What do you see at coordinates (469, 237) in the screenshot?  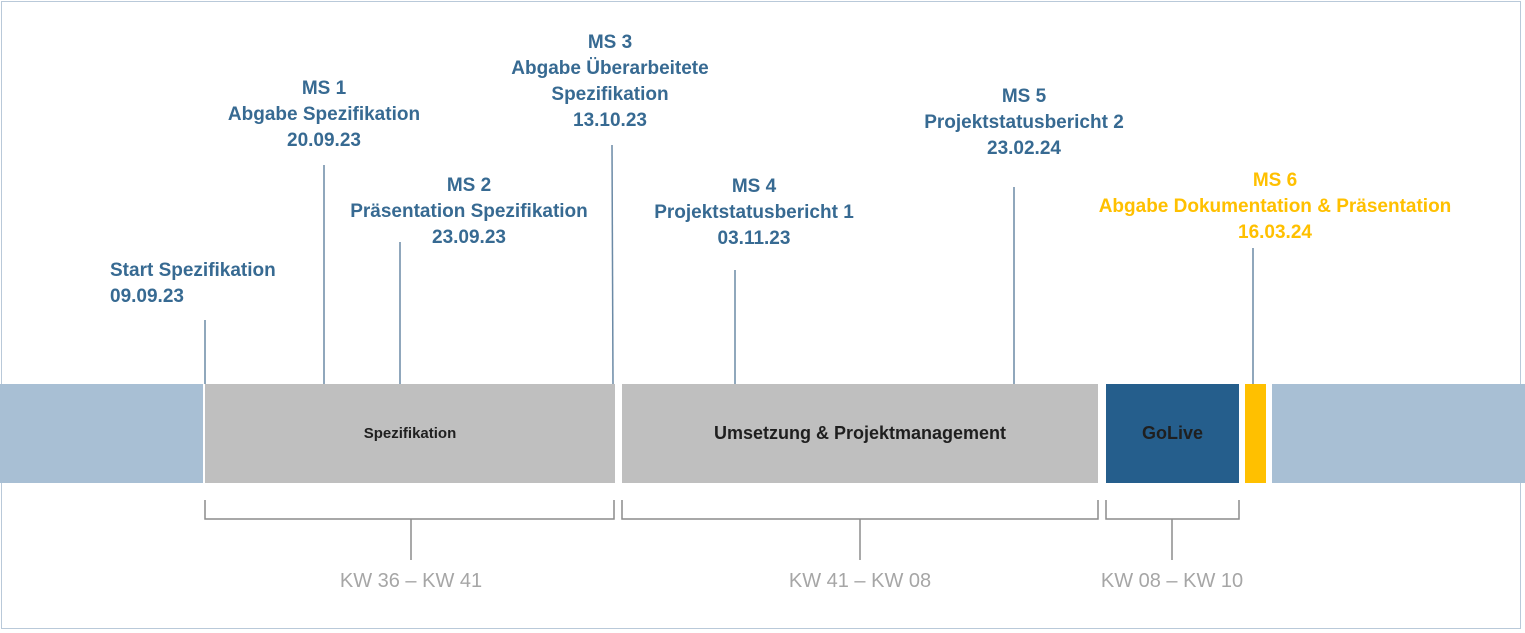 I see `milestone-ms2-date: 23.09.23` at bounding box center [469, 237].